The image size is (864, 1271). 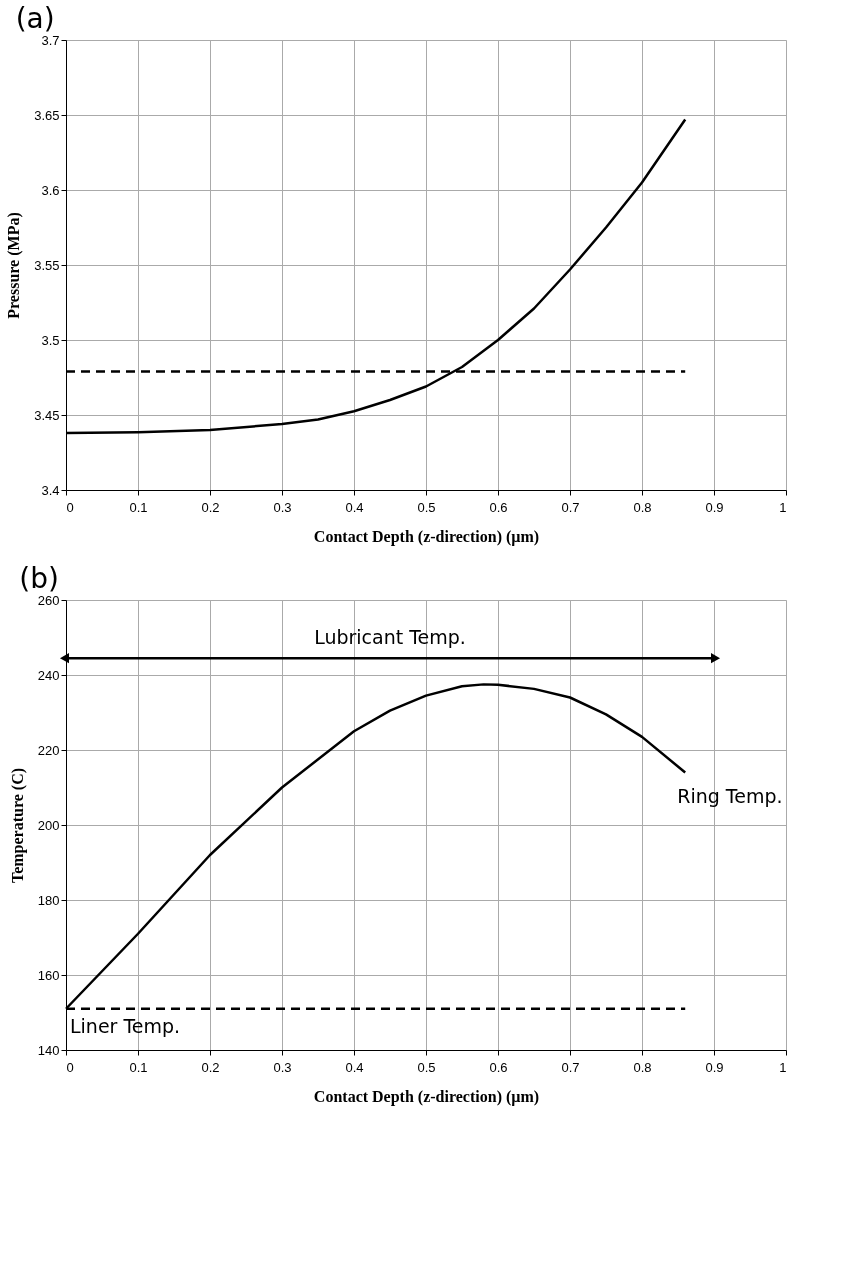 What do you see at coordinates (48, 975) in the screenshot?
I see `y-tick-label: 160` at bounding box center [48, 975].